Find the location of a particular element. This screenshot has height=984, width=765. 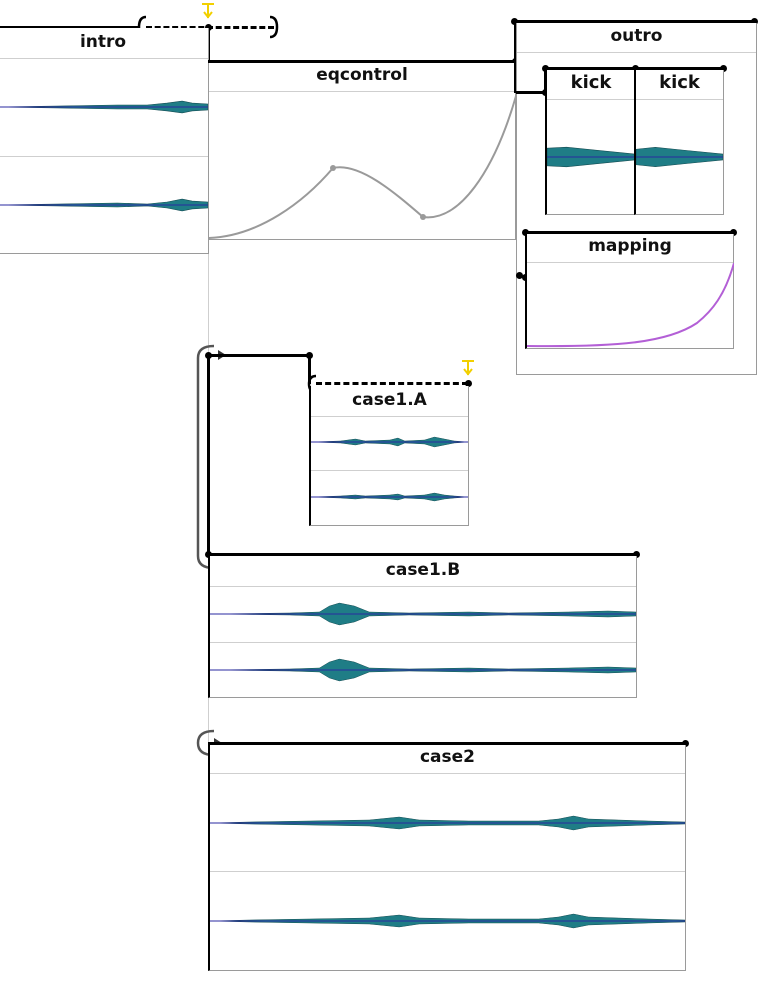

intro-title: intro is located at coordinates (103, 42).